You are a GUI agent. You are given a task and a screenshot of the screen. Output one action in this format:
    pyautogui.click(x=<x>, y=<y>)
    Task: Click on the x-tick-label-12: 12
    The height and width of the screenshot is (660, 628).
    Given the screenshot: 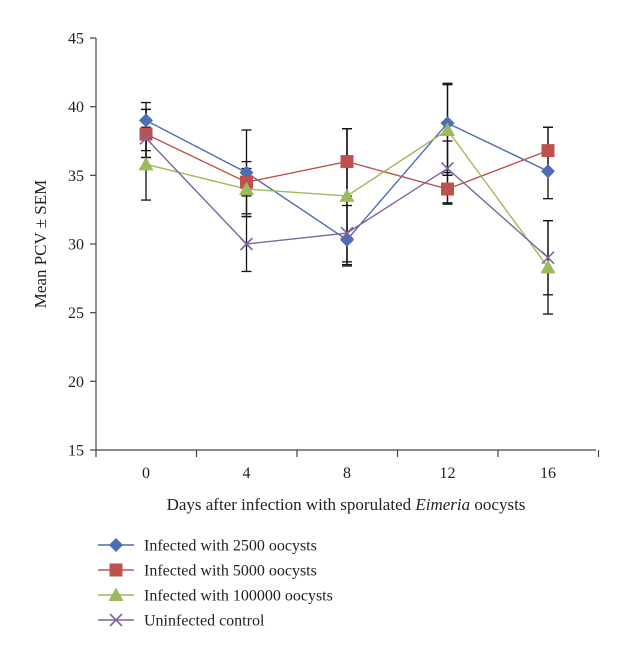 What is the action you would take?
    pyautogui.click(x=448, y=473)
    